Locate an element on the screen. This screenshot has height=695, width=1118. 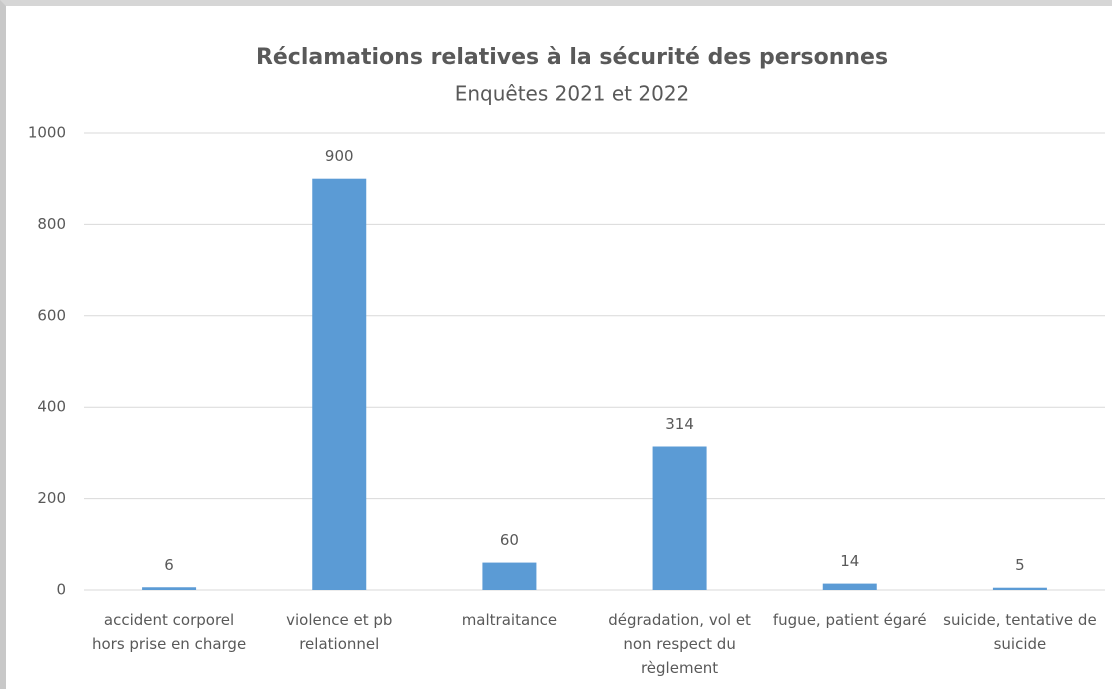
x-tick-label: accident corporel hors prise en charge is located at coordinates (169, 632).